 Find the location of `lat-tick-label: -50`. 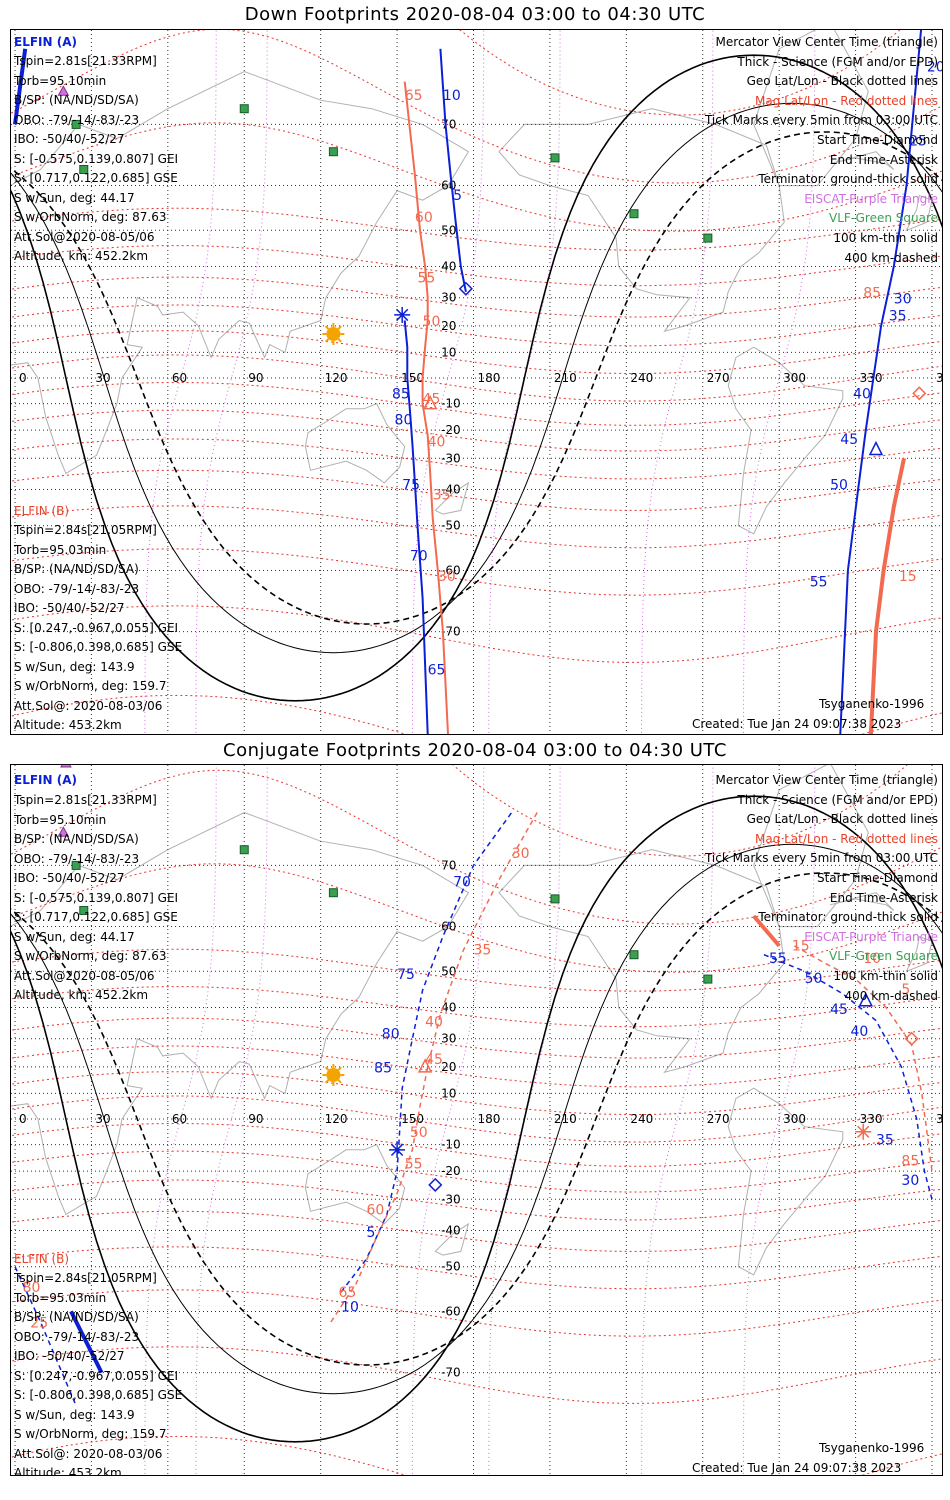

lat-tick-label: -50 is located at coordinates (451, 1267).